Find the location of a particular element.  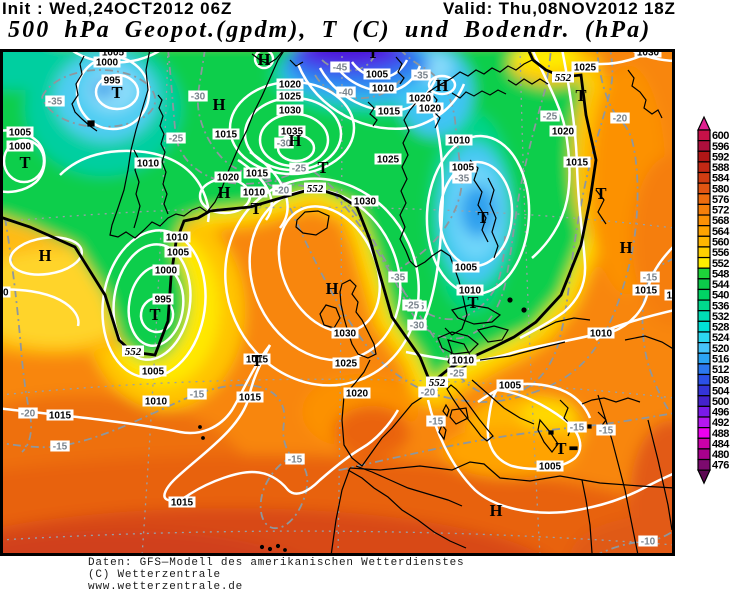

svg-text: 504 is located at coordinates (721, 391).